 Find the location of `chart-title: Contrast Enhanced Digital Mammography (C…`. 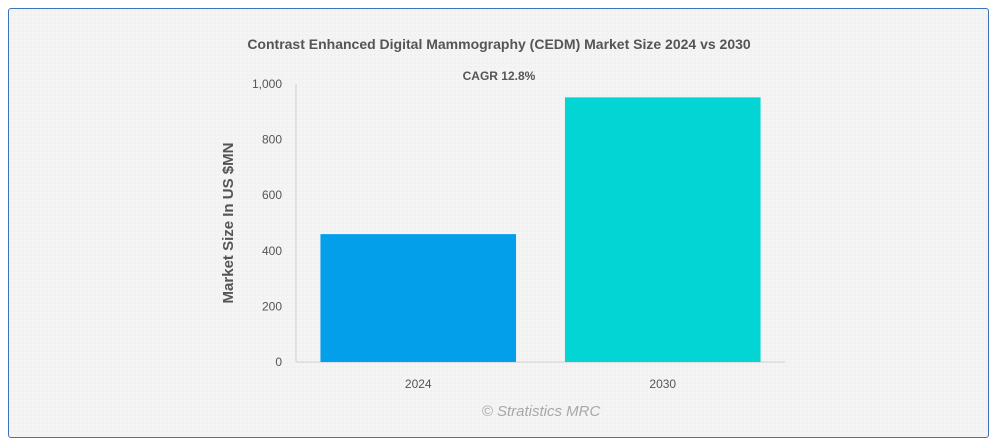

chart-title: Contrast Enhanced Digital Mammography (C… is located at coordinates (499, 44).